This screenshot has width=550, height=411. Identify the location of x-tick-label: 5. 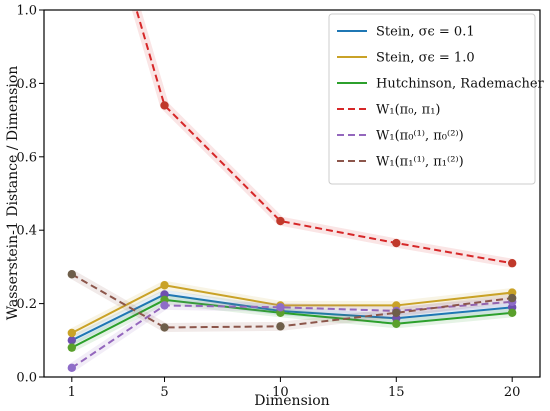
(164, 392).